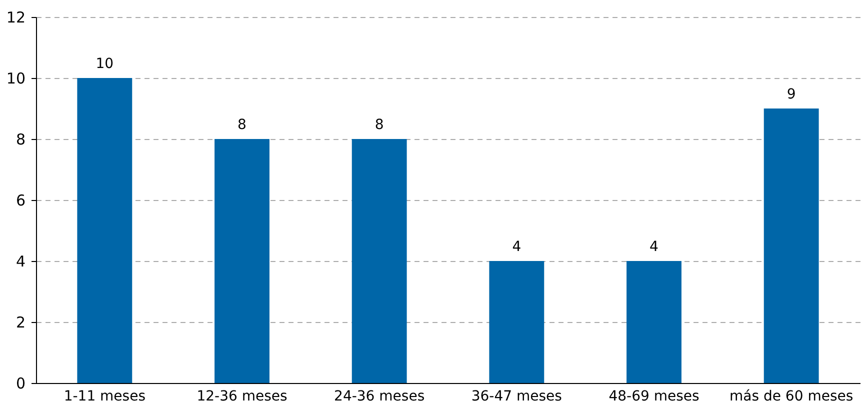  I want to click on y-tick-label: 4, so click(21, 261).